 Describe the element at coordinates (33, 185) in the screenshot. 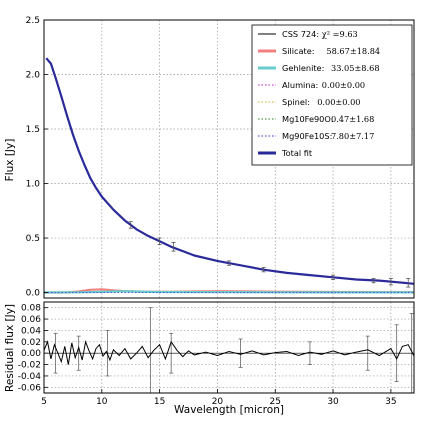

I see `main-y-tick-label: 1.0` at that location.